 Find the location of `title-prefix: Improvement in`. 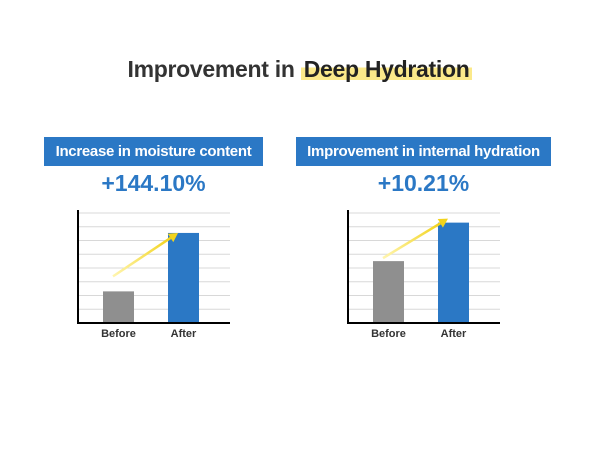

title-prefix: Improvement in is located at coordinates (214, 69).